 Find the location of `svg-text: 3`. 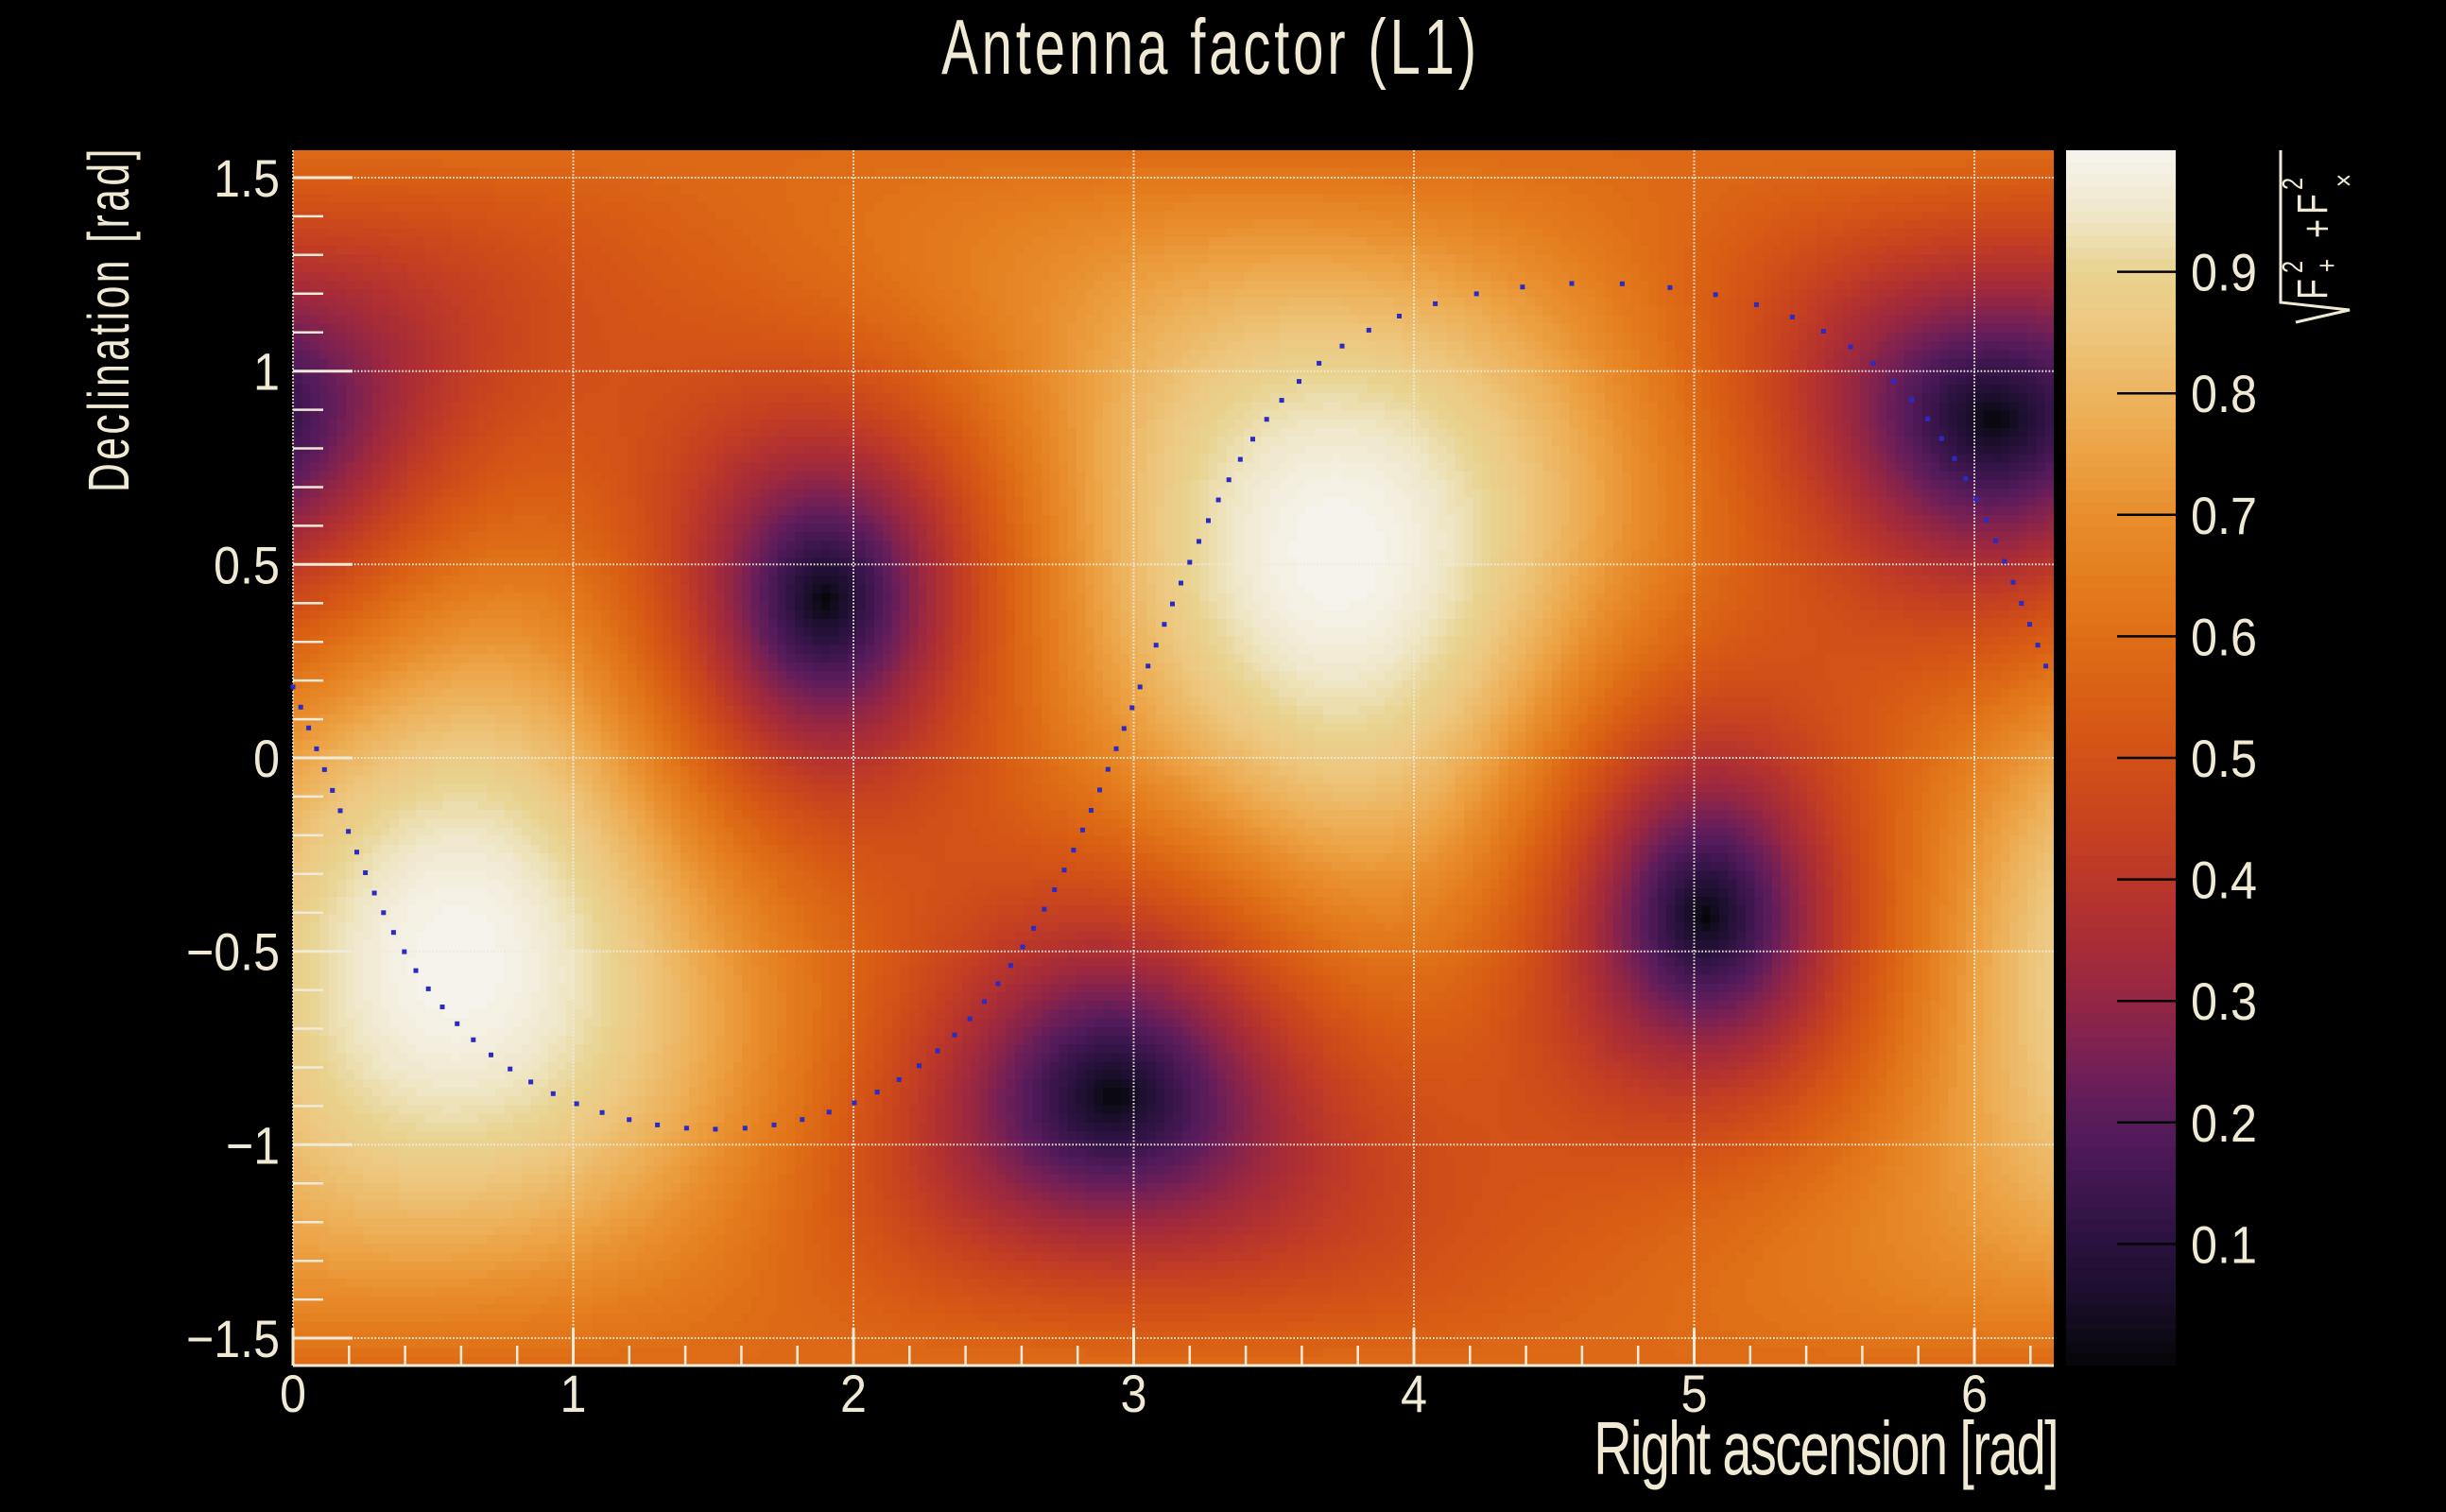

svg-text: 3 is located at coordinates (1134, 1393).